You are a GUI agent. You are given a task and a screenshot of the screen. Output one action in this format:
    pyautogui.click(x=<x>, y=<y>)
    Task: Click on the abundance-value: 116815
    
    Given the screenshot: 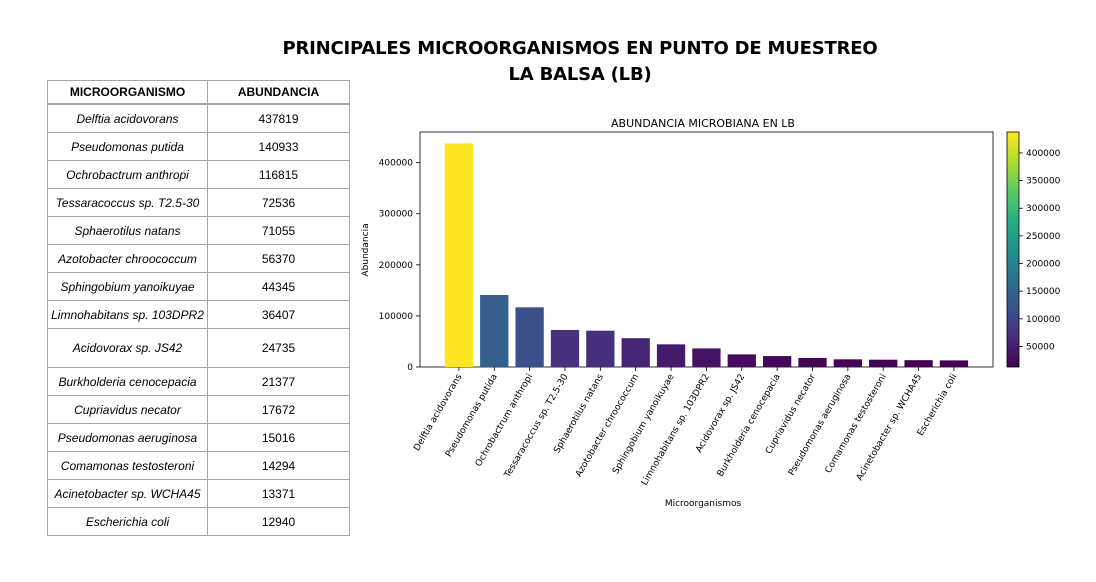 What is the action you would take?
    pyautogui.click(x=278, y=174)
    